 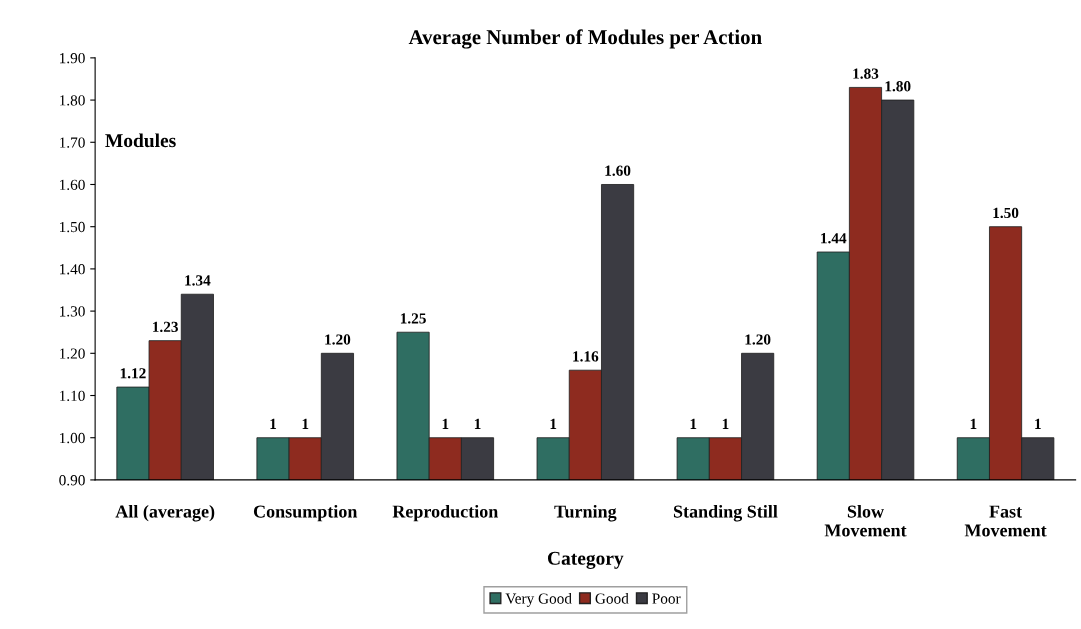 I want to click on data-label: 1.80, so click(x=898, y=86).